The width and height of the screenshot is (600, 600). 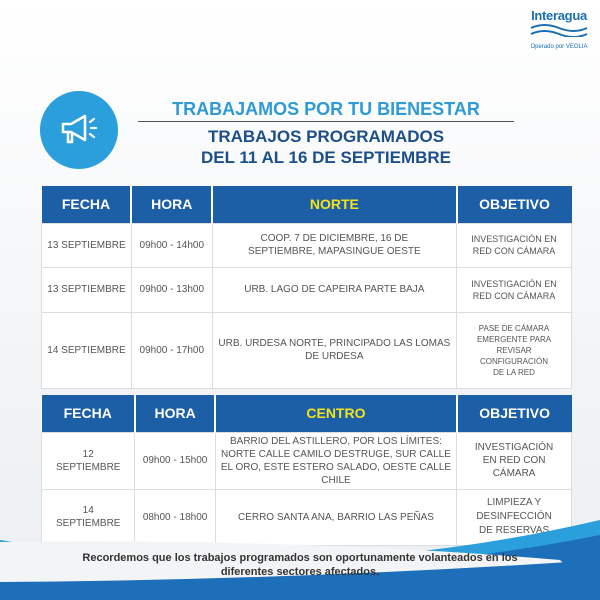 I want to click on subtitle-line-1: TRABAJOS PROGRAMADOS, so click(x=326, y=136).